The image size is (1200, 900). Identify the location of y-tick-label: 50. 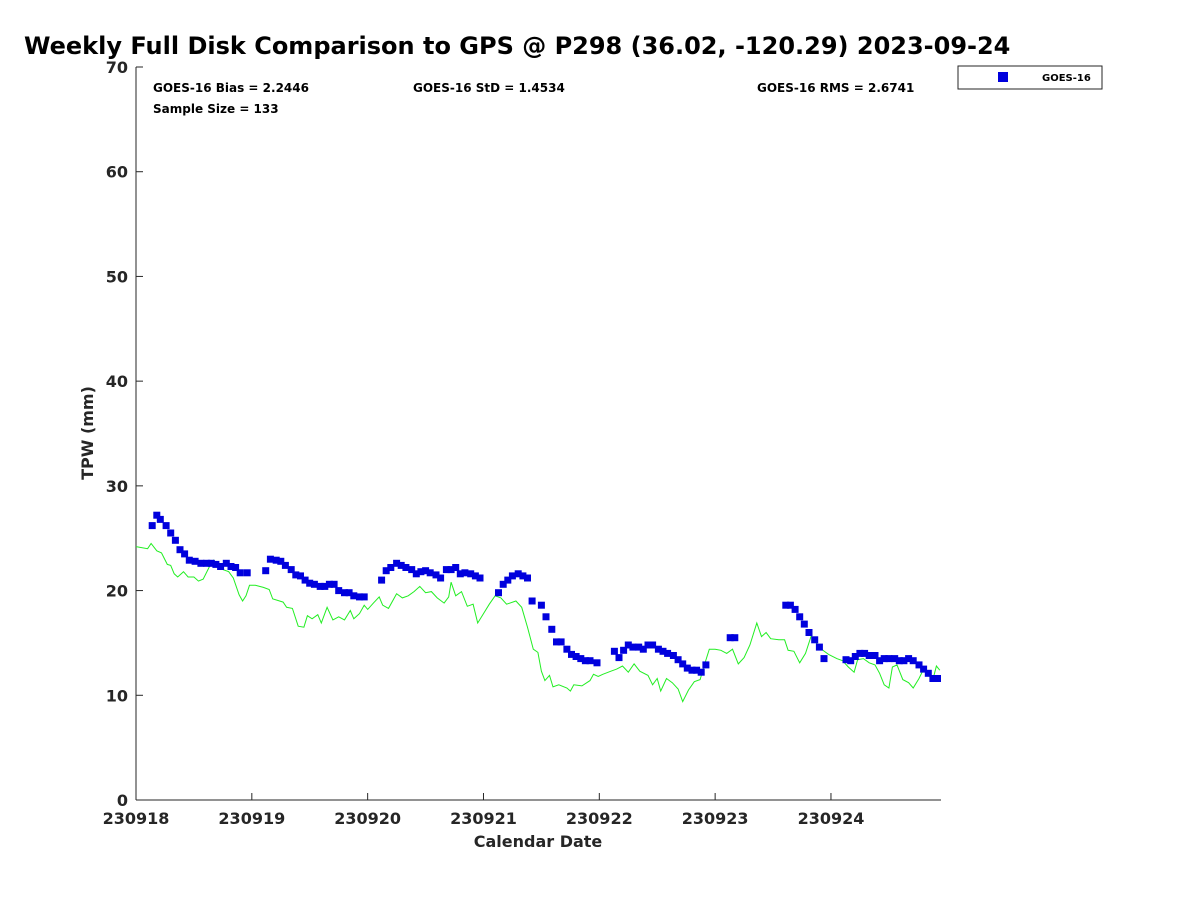
(117, 276).